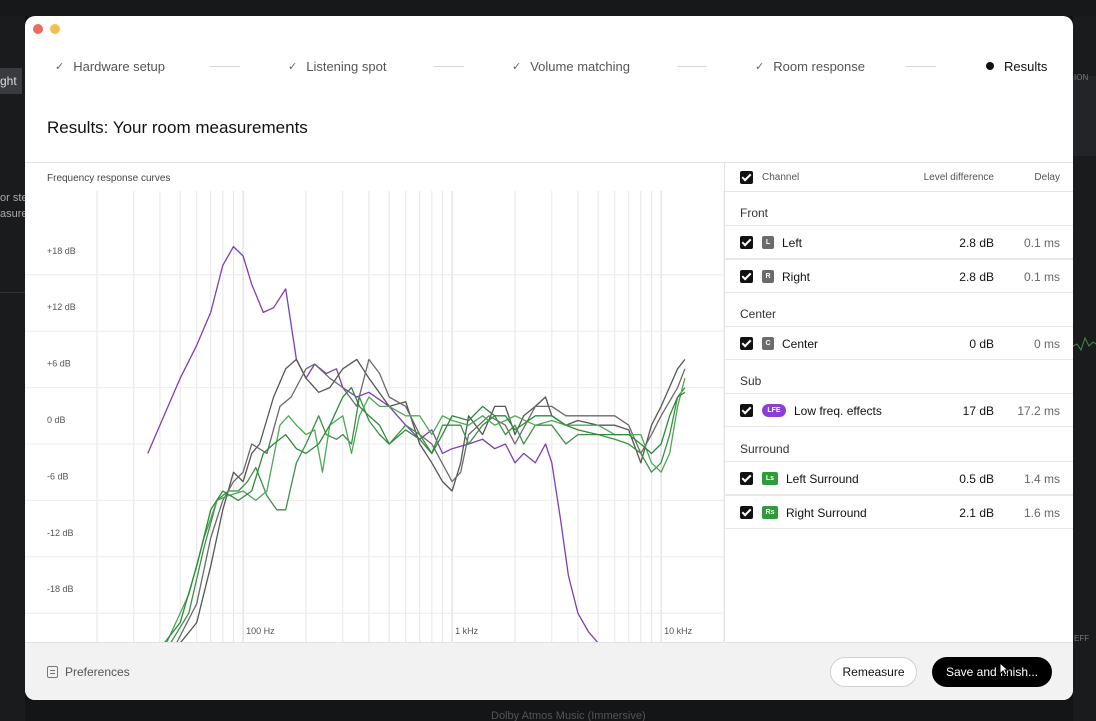  Describe the element at coordinates (819, 66) in the screenshot. I see `step-label: Room response` at that location.